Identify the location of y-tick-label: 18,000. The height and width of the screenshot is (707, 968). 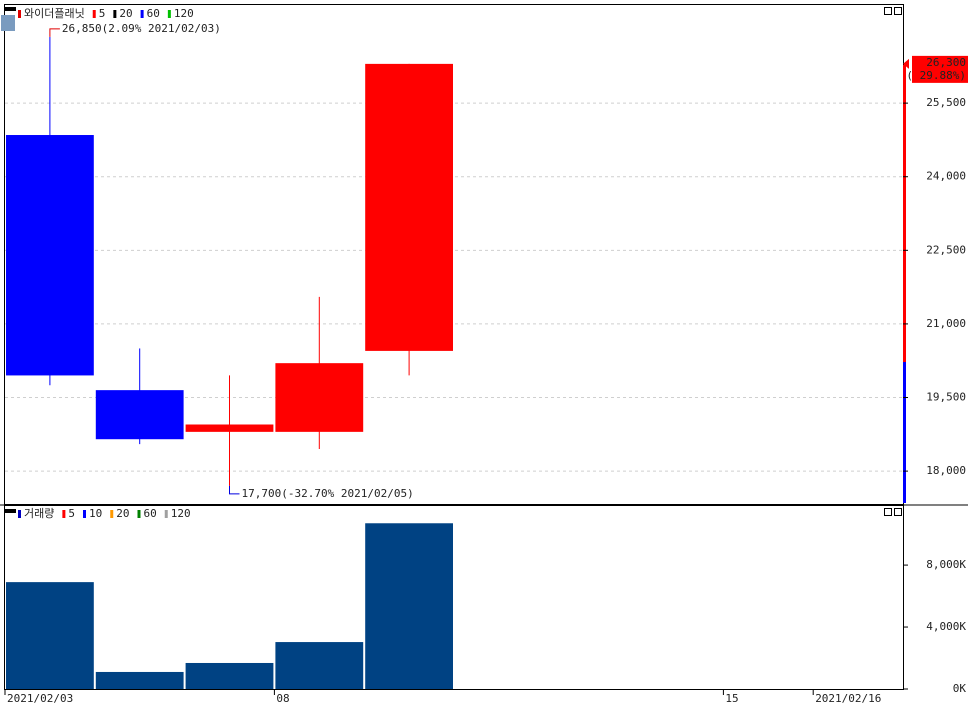
(946, 470).